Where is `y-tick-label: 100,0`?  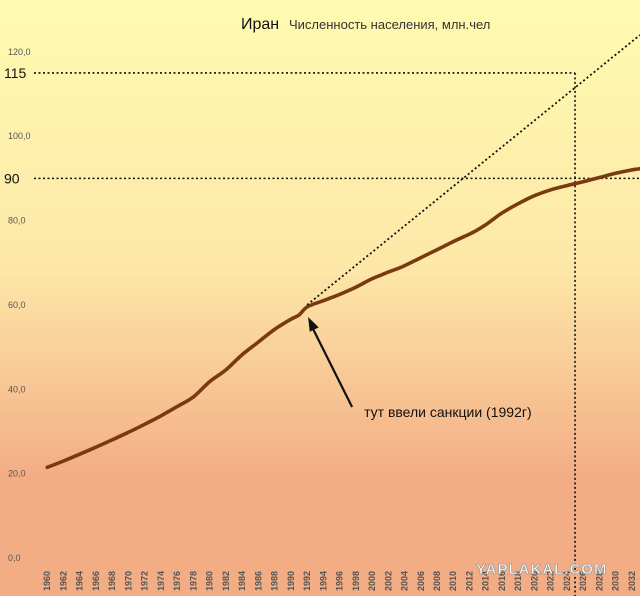 y-tick-label: 100,0 is located at coordinates (19, 136).